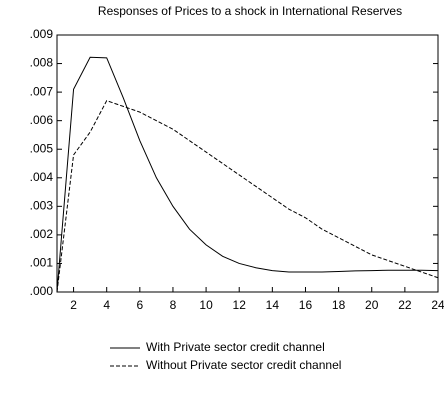 This screenshot has height=406, width=444. Describe the element at coordinates (240, 305) in the screenshot. I see `x-tick-label: 12` at that location.